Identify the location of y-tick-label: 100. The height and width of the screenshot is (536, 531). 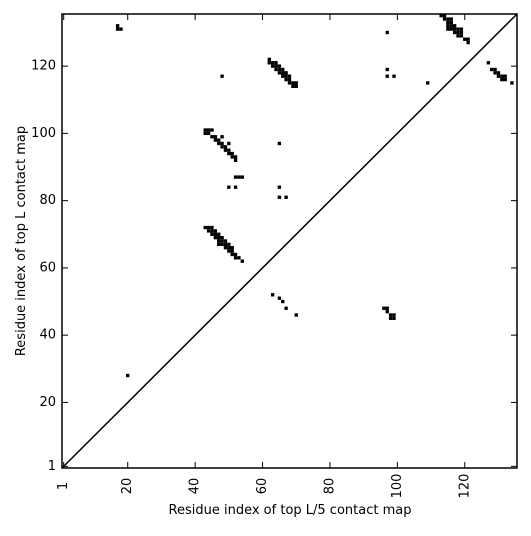
(43, 133).